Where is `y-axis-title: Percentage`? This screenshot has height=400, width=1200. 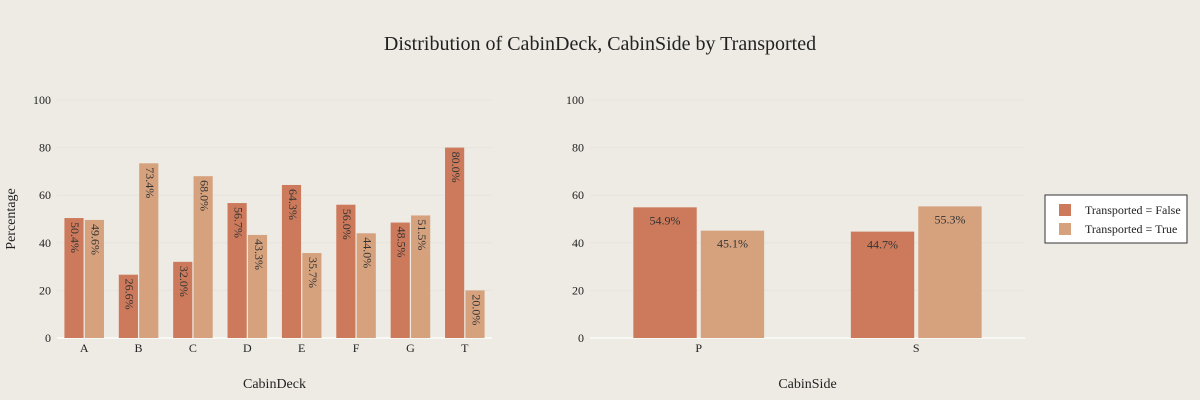 y-axis-title: Percentage is located at coordinates (11, 218).